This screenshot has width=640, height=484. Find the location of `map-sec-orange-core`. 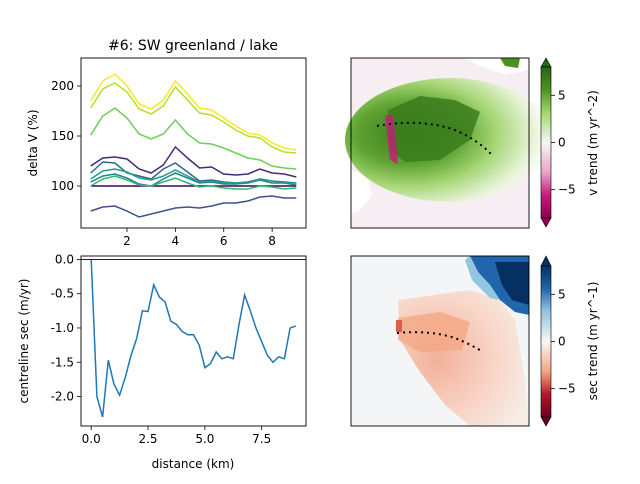

map-sec-orange-core is located at coordinates (434, 332).